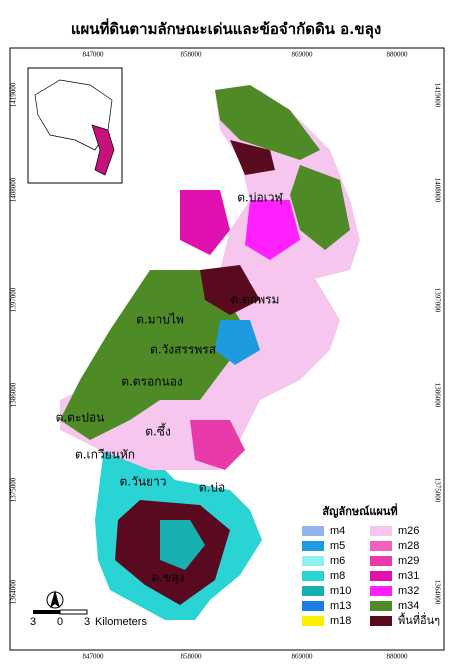 Image resolution: width=452 pixels, height=666 pixels. I want to click on x-coord-bottom: 880000, so click(398, 657).